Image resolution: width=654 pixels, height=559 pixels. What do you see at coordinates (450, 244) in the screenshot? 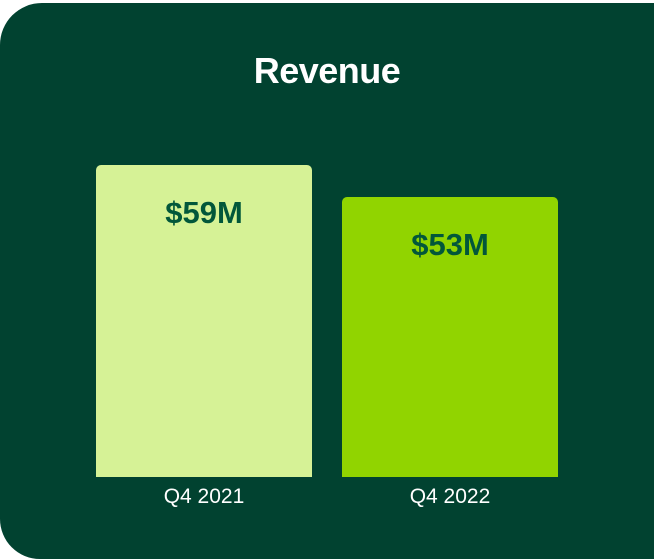
I see `bar-value-label: $53M` at bounding box center [450, 244].